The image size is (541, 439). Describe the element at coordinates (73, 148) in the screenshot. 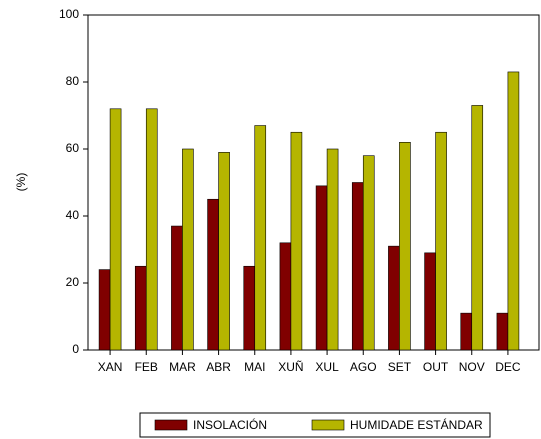

I see `y-tick-label: 60` at that location.